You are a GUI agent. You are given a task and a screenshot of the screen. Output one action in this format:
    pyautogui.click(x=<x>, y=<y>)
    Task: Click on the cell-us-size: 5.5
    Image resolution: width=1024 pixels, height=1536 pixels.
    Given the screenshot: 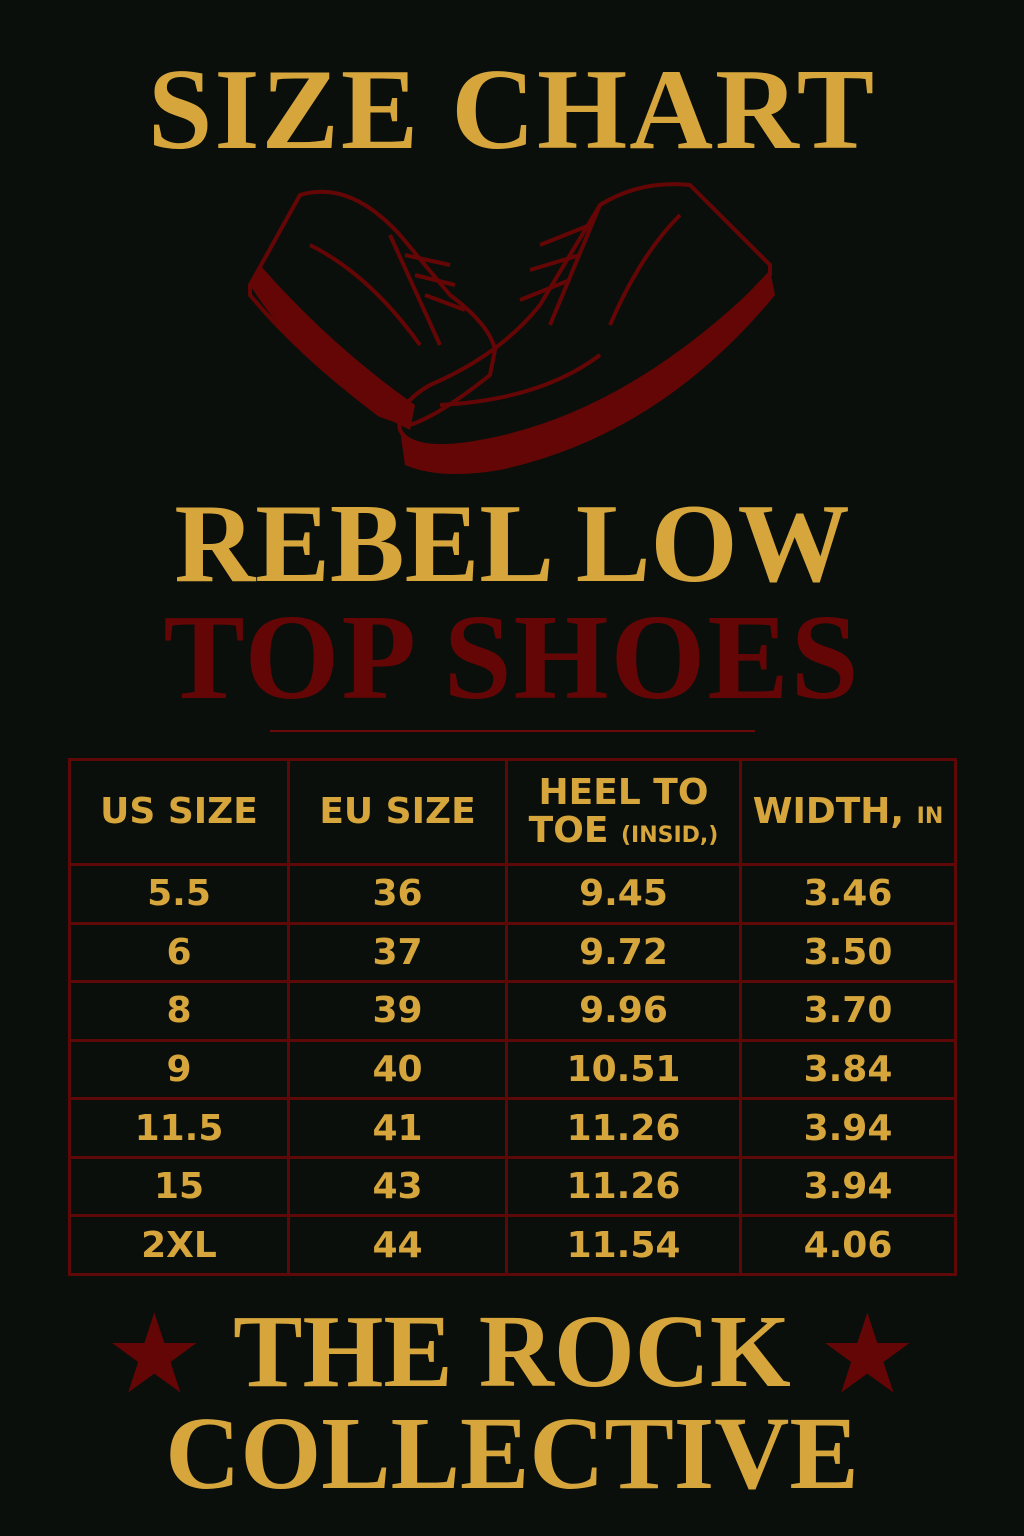 What is the action you would take?
    pyautogui.click(x=179, y=894)
    